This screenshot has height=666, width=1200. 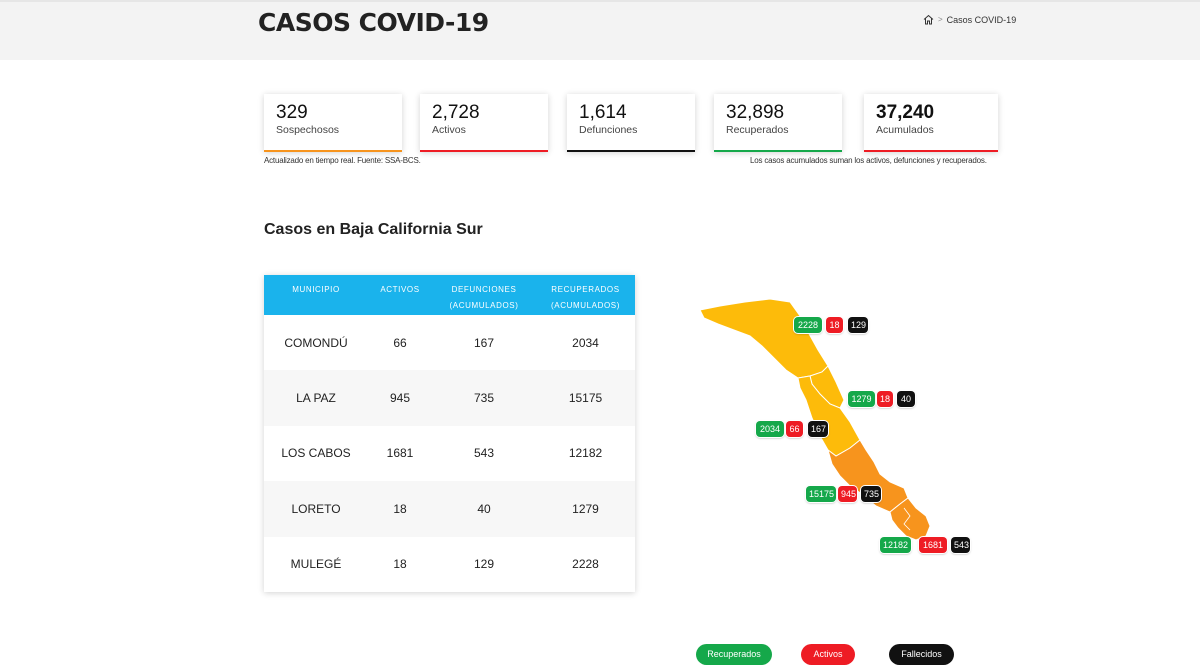 What do you see at coordinates (449, 130) in the screenshot?
I see `stat-label: Activos` at bounding box center [449, 130].